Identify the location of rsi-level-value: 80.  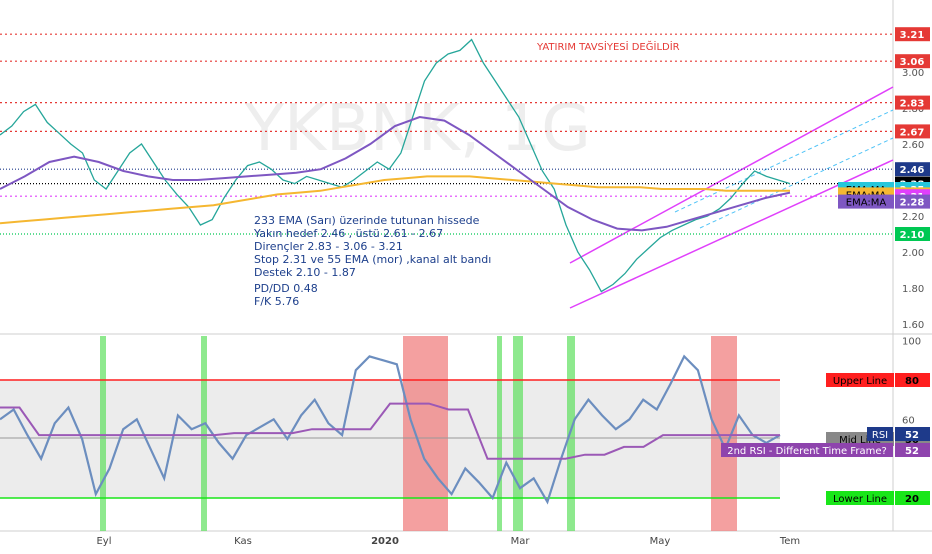
(912, 381).